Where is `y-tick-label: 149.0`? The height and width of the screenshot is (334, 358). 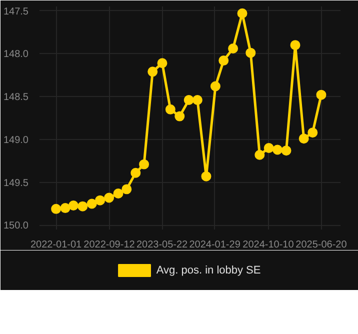
y-tick-label: 149.0 is located at coordinates (16, 140).